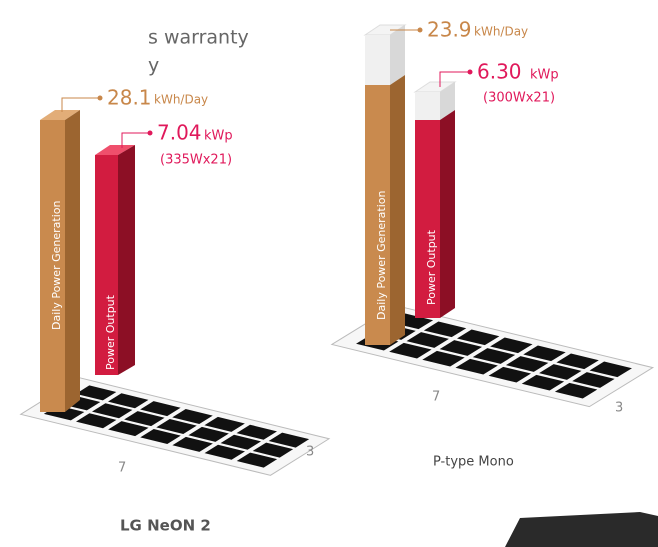  What do you see at coordinates (179, 133) in the screenshot?
I see `value: 7.04` at bounding box center [179, 133].